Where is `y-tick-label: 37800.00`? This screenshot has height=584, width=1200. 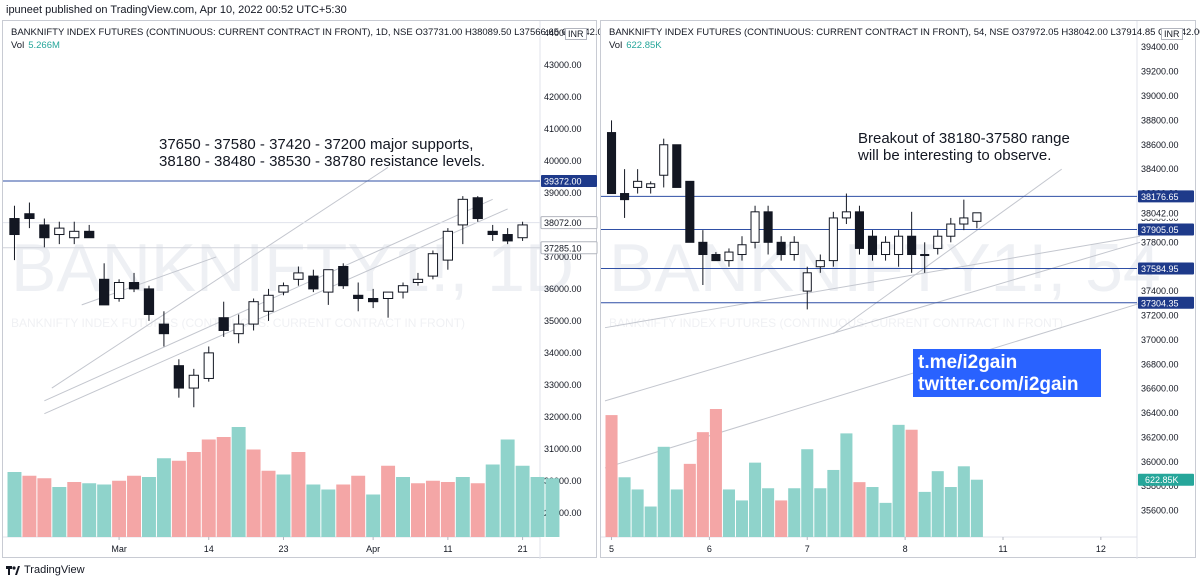 y-tick-label: 37800.00 is located at coordinates (1160, 242).